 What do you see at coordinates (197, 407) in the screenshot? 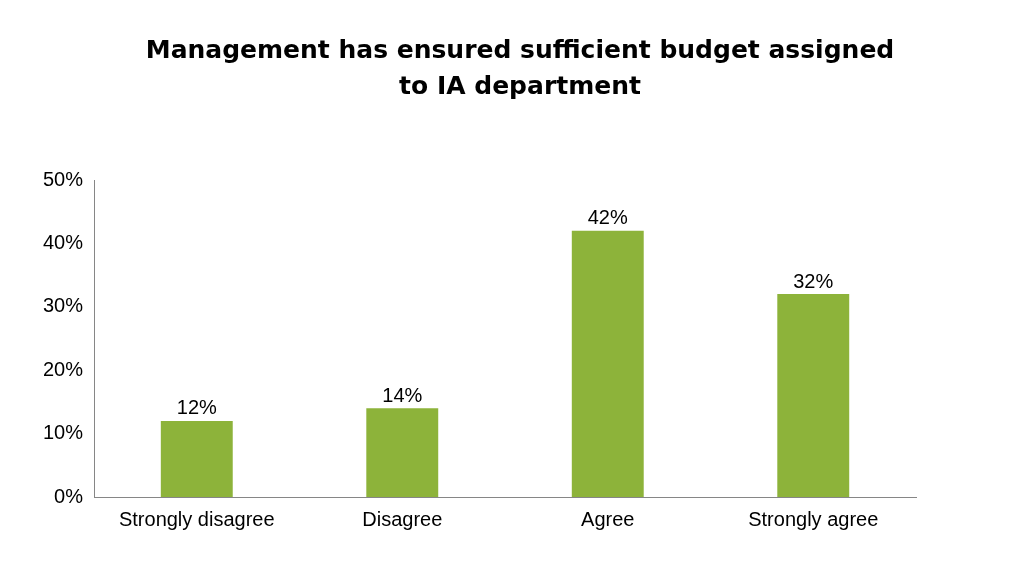
I see `data-label: 12%` at bounding box center [197, 407].